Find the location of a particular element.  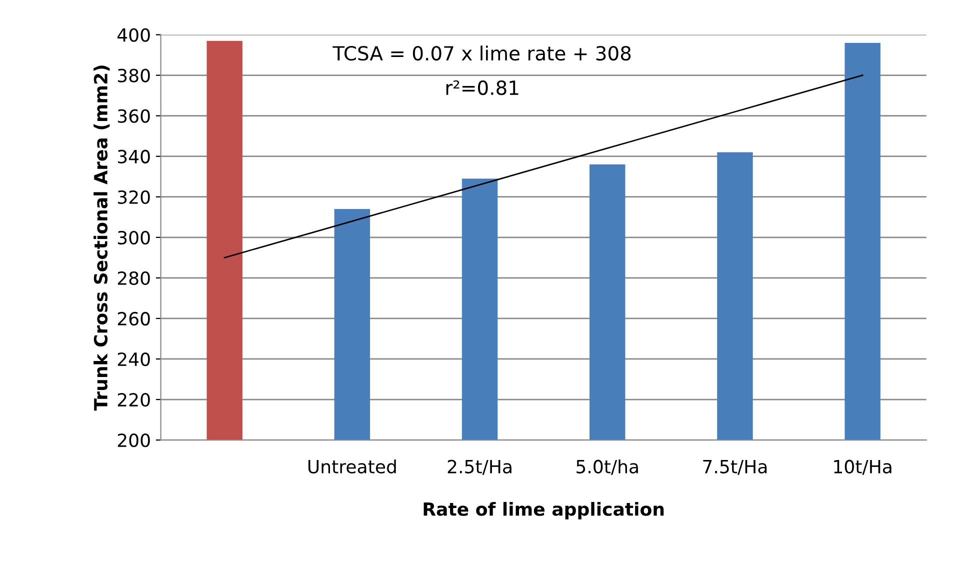

y-tick-label: 280 is located at coordinates (134, 278).